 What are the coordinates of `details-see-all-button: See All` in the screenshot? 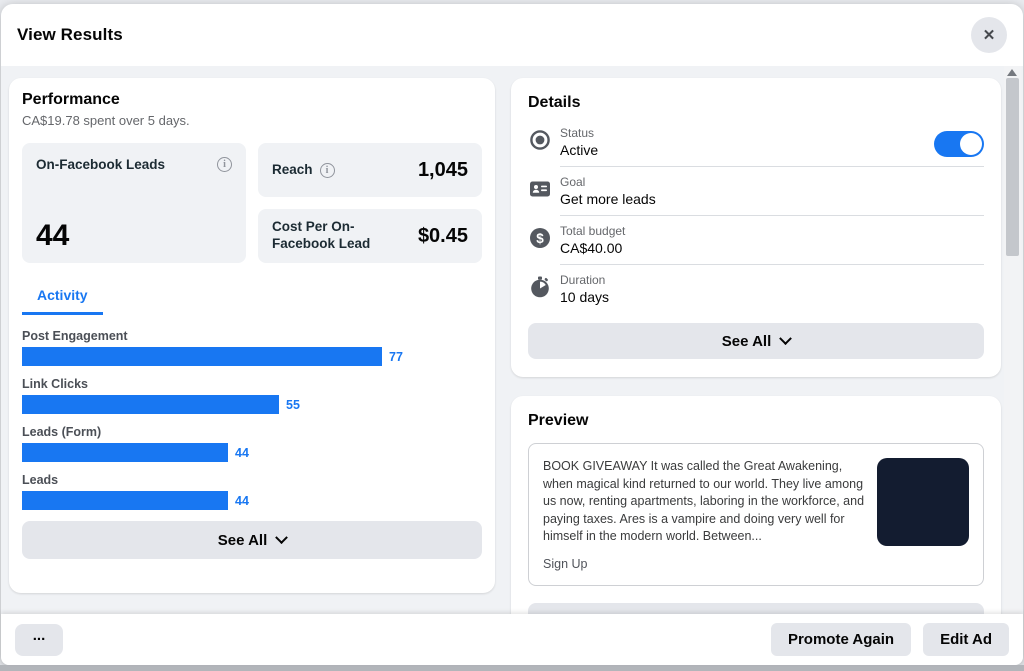 It's located at (756, 341).